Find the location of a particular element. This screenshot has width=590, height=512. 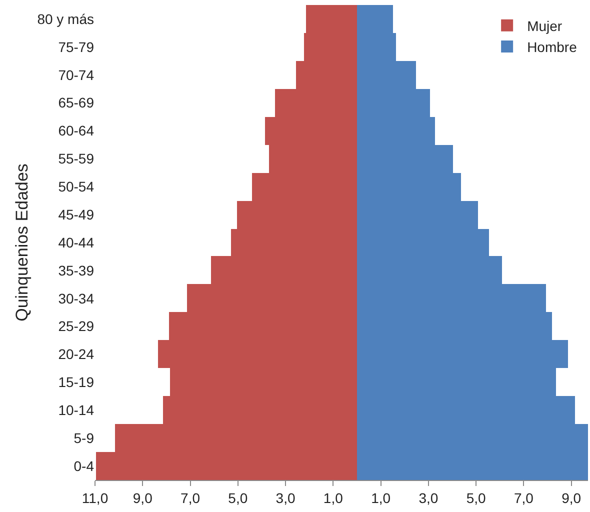

y-tick-label: 40-44 is located at coordinates (76, 242).